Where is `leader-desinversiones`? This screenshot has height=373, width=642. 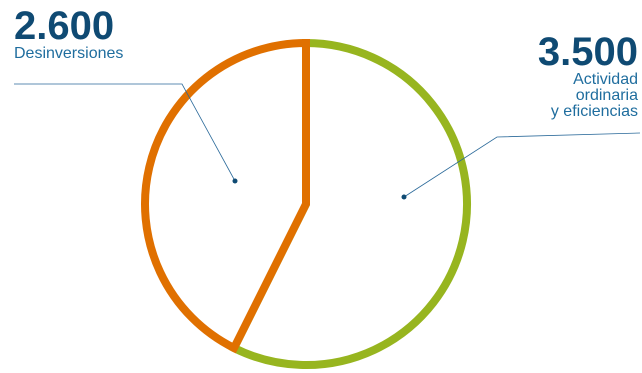 leader-desinversiones is located at coordinates (125, 132).